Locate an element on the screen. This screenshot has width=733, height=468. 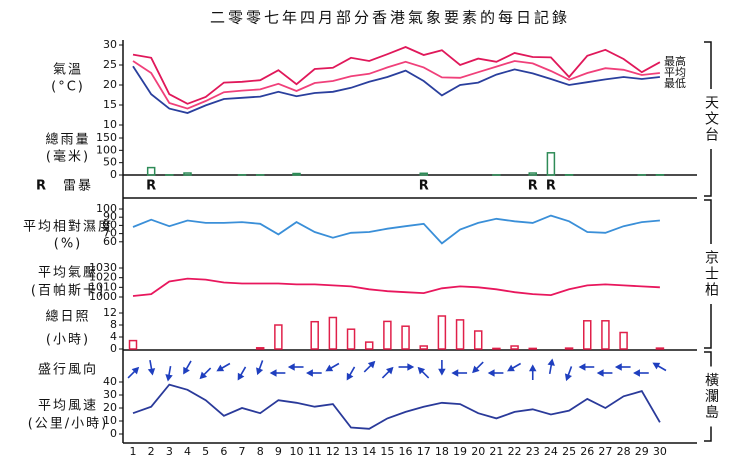
x-tick-label: 15 is located at coordinates (387, 451).